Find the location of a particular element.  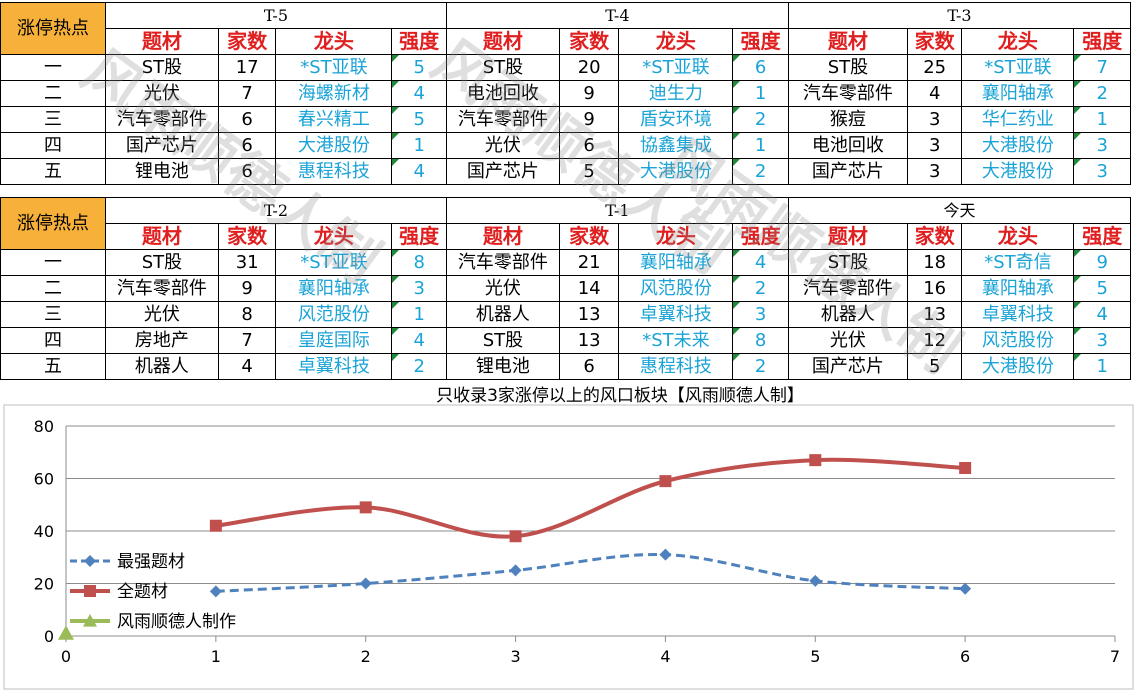

theme-cell: 房地产 is located at coordinates (161, 340).